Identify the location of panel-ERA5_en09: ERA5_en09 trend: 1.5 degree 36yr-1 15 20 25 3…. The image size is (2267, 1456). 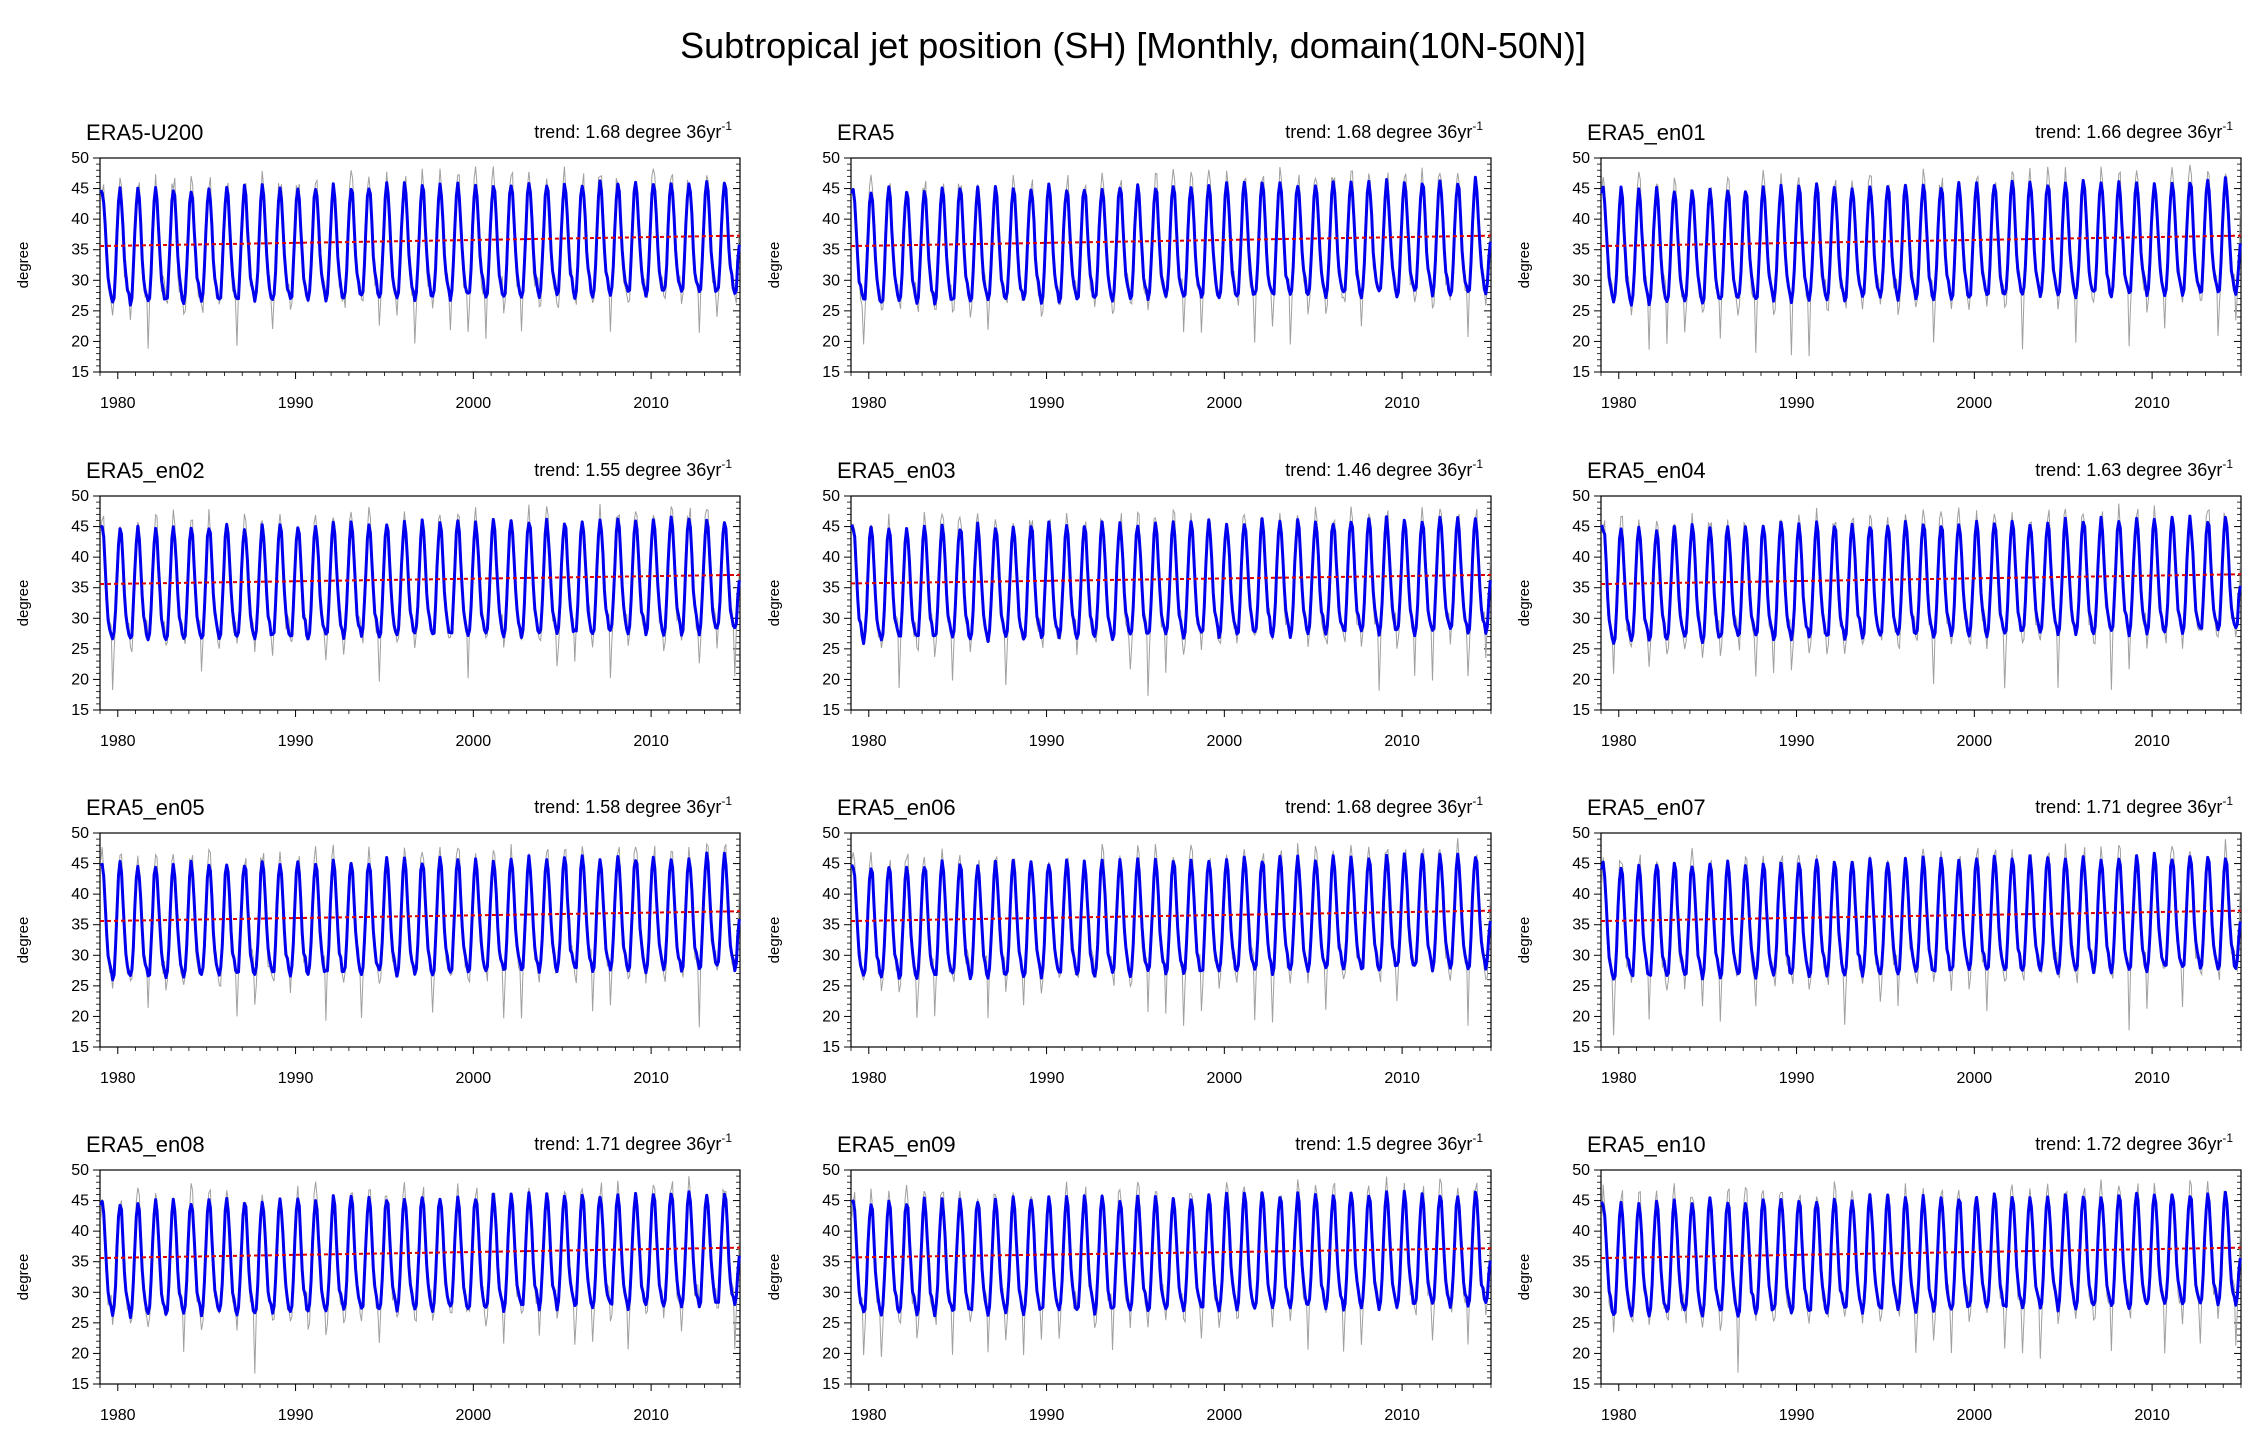
(1129, 1277).